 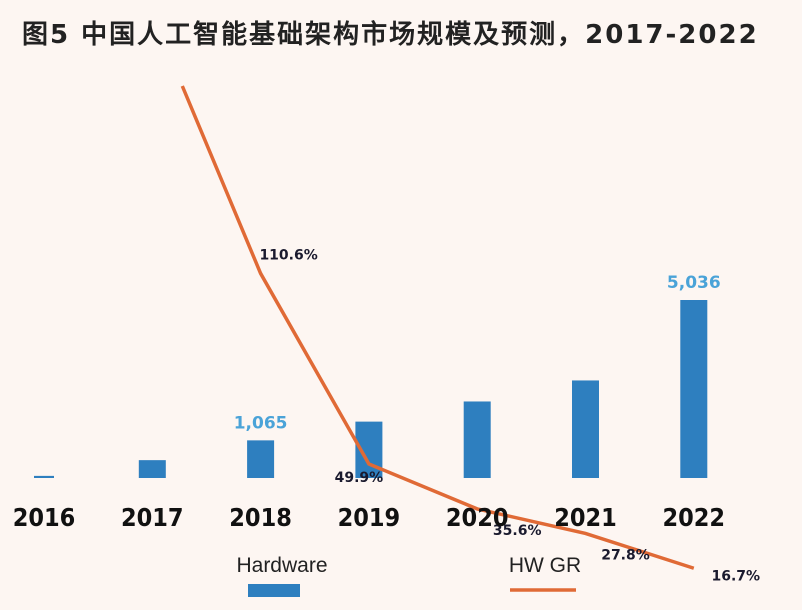 I want to click on bar-2022, so click(x=694, y=389).